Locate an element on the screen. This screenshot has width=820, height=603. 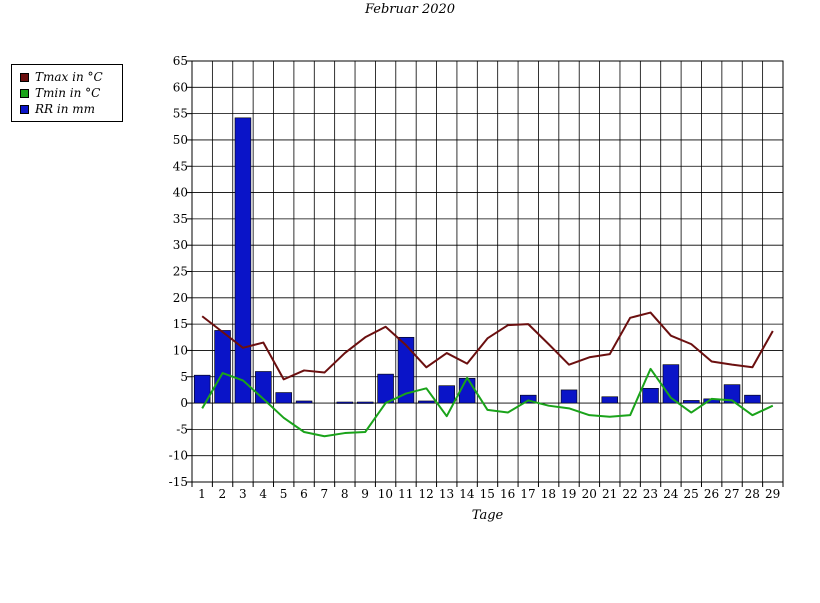
y-tick-label: 55 is located at coordinates (180, 114).